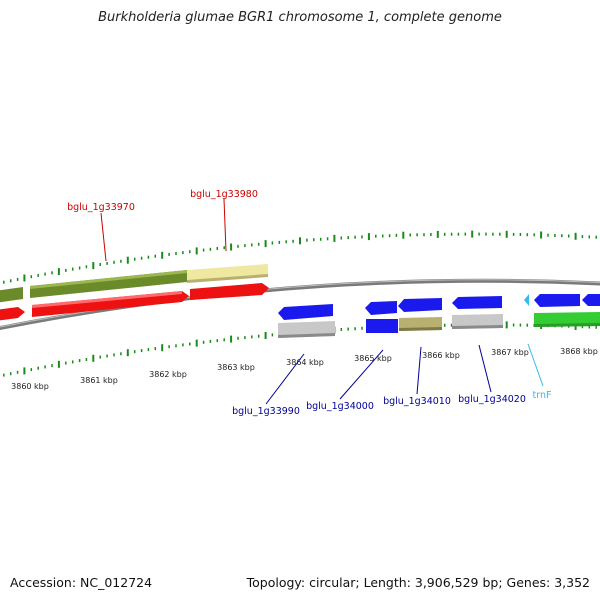 This screenshot has height=600, width=600. Describe the element at coordinates (439, 325) in the screenshot. I see `reverse-gene-track` at that location.